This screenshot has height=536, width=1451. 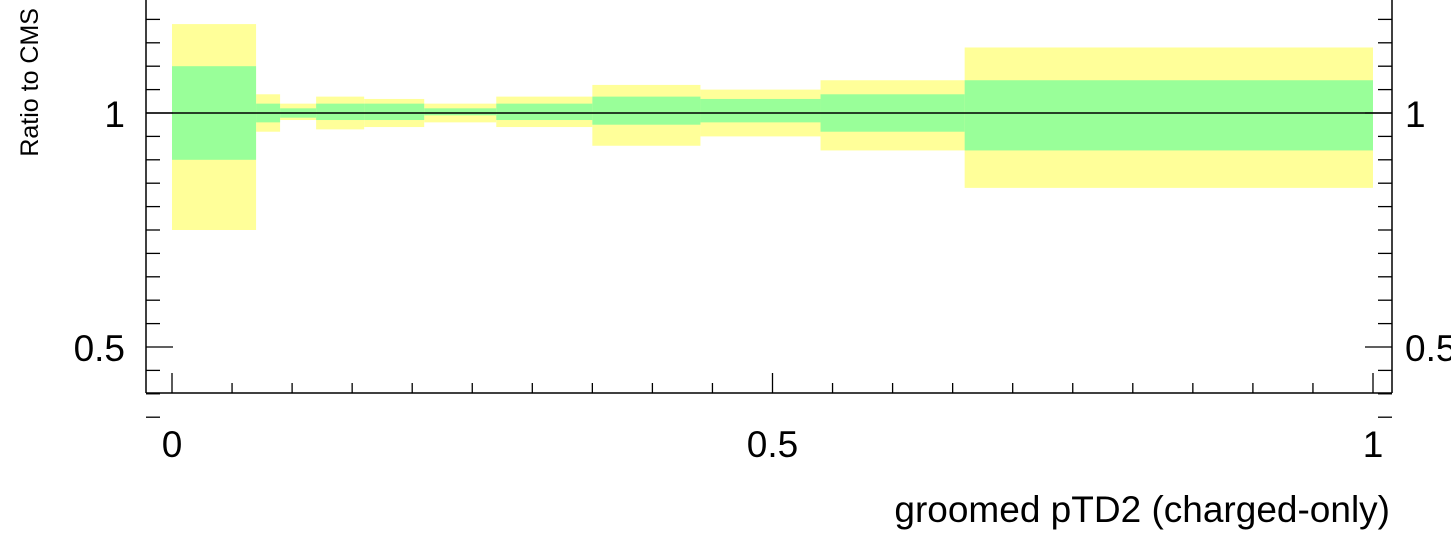 I want to click on y-tick-label-right-1: 0.5, so click(x=1428, y=348).